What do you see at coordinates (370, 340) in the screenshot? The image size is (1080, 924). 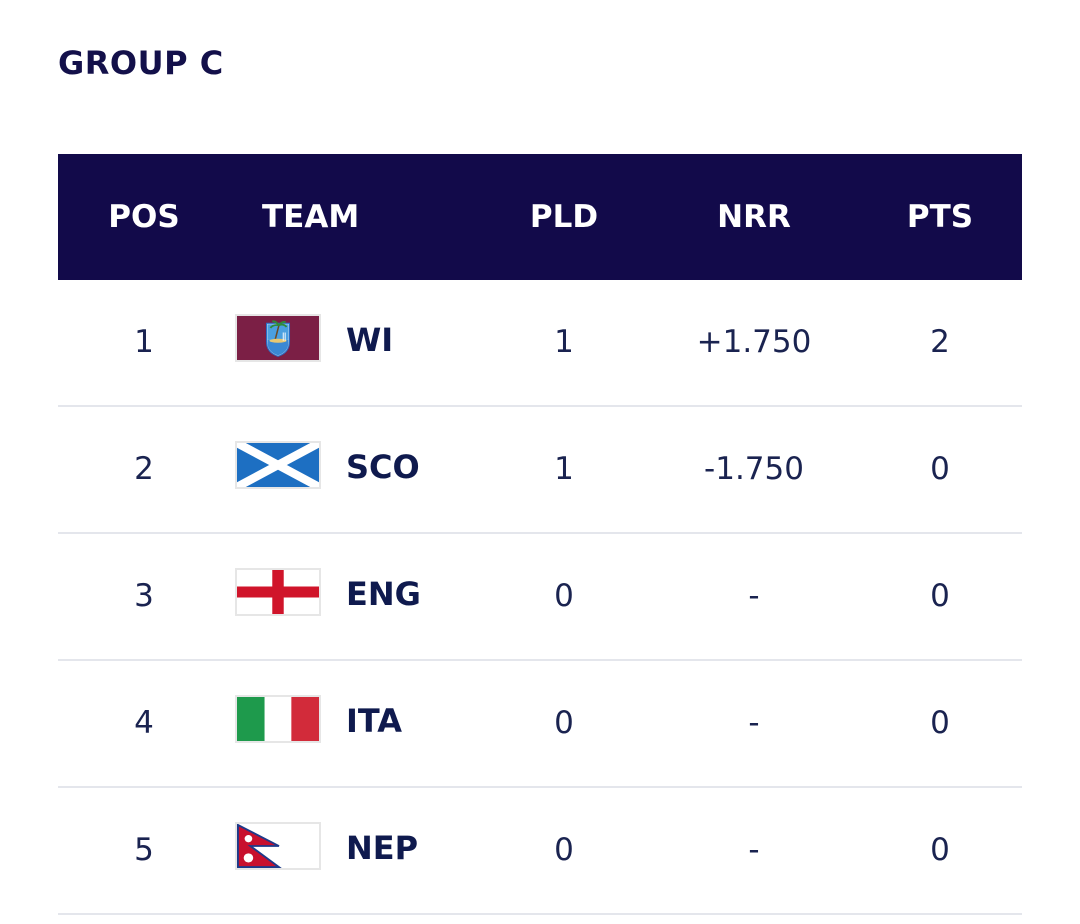 I see `team-code: WI` at bounding box center [370, 340].